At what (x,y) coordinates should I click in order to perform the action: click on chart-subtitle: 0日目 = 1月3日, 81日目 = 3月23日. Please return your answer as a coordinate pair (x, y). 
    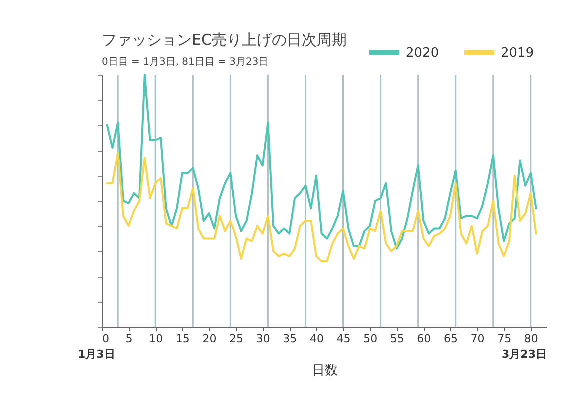
    Looking at the image, I should click on (185, 62).